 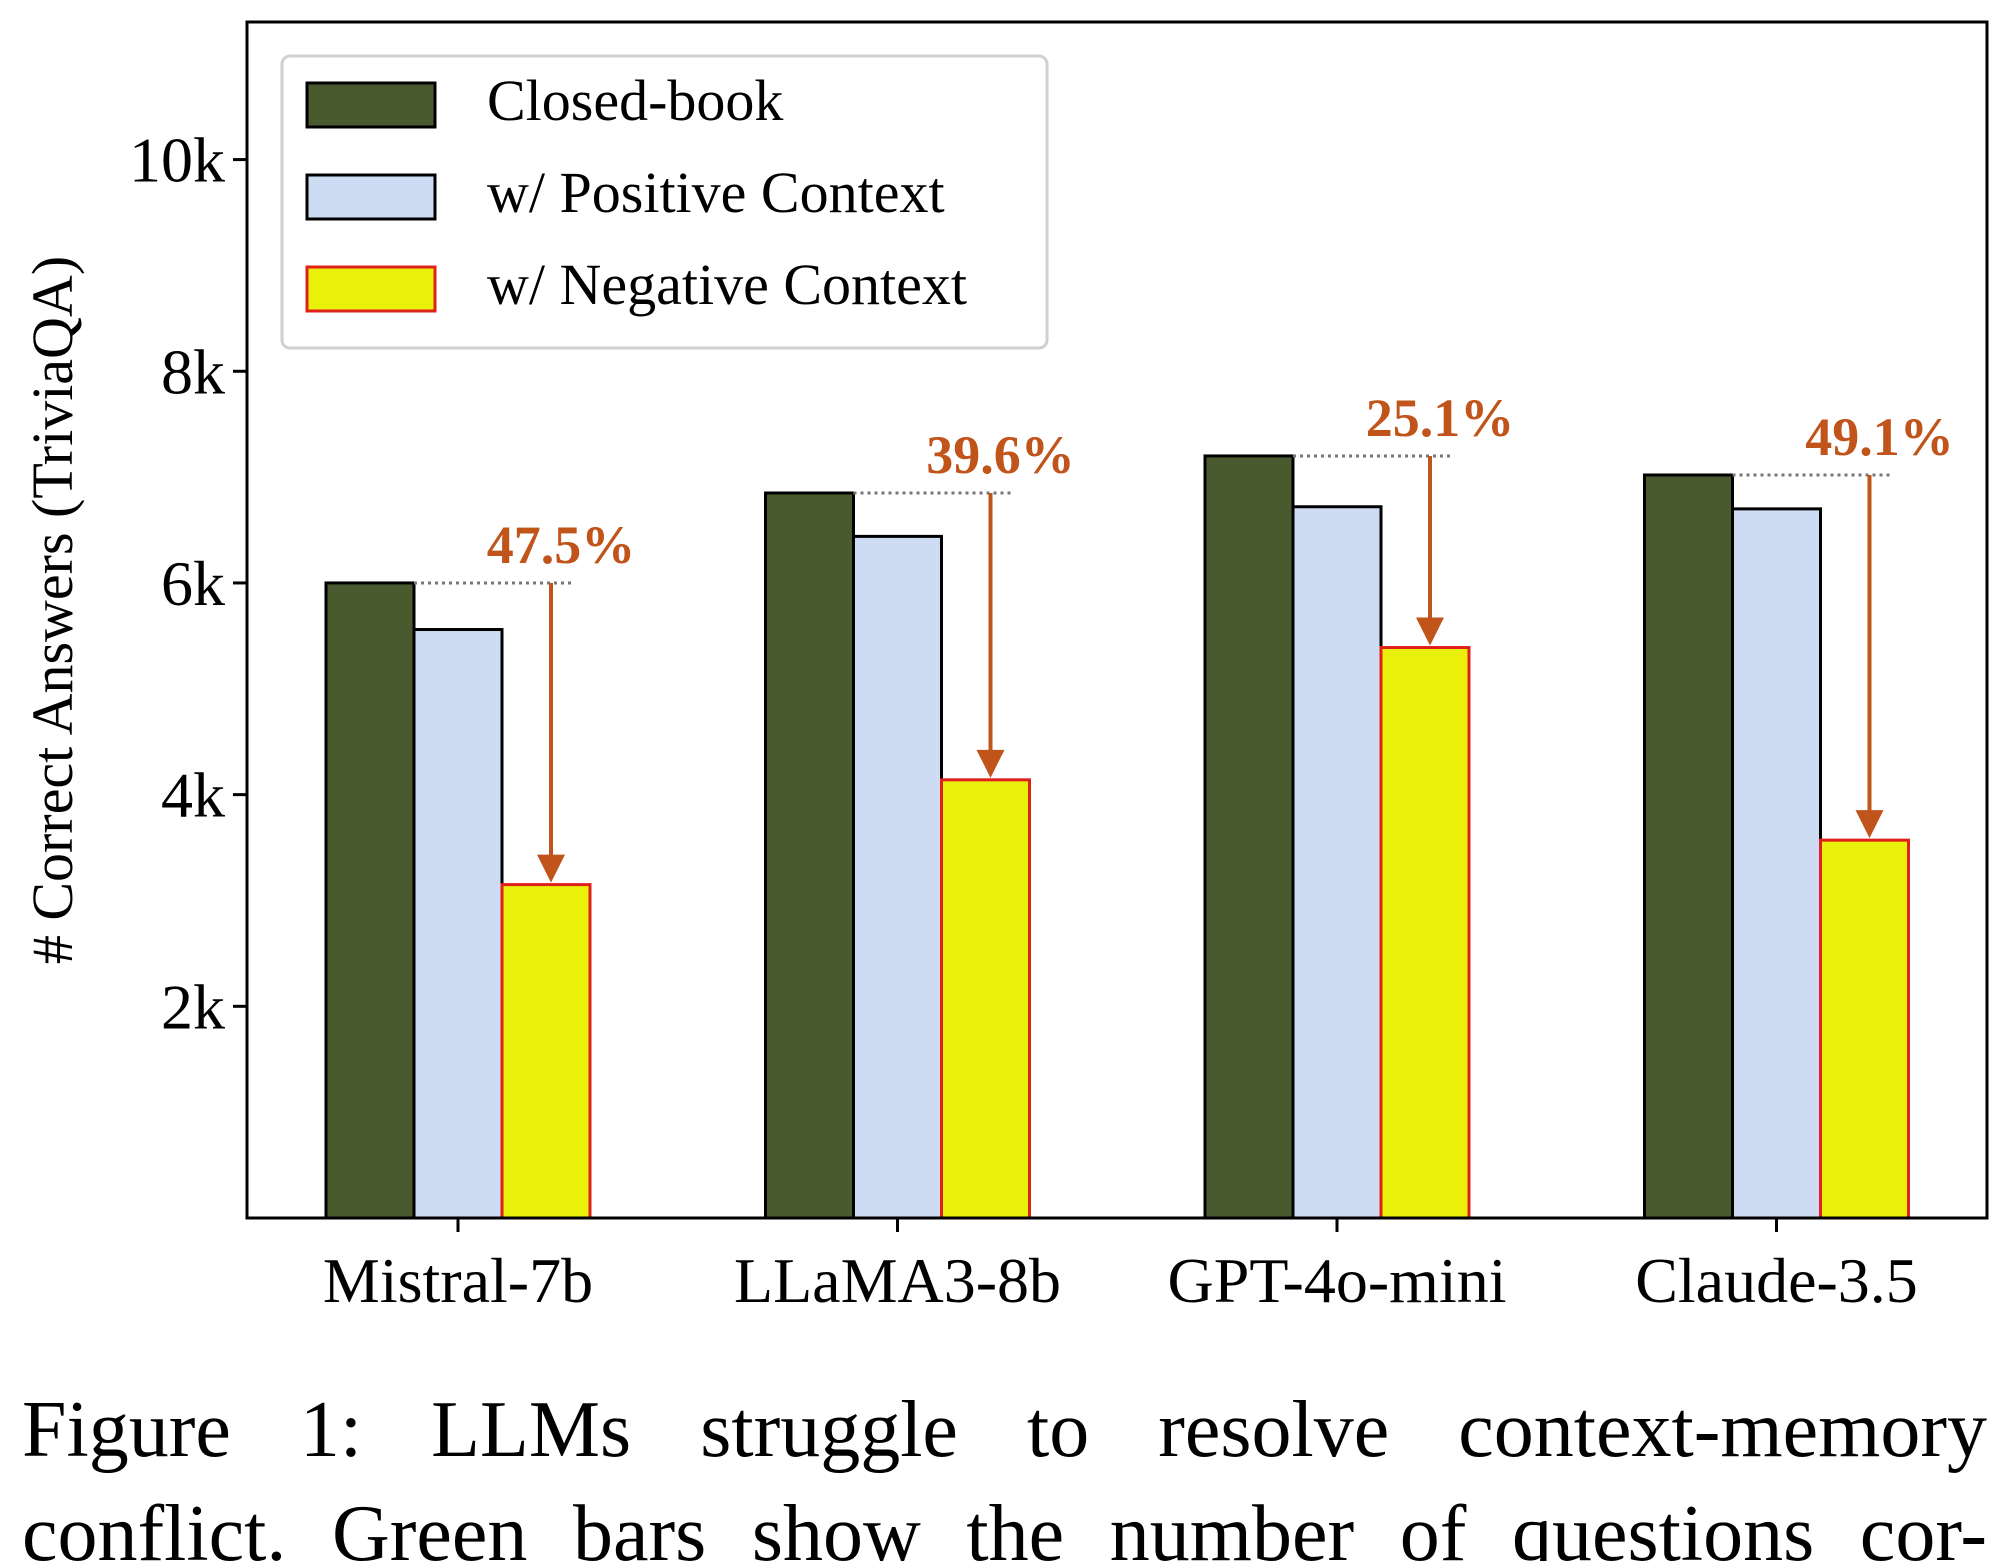 What do you see at coordinates (561, 545) in the screenshot?
I see `drop-percent-label: 47.5%` at bounding box center [561, 545].